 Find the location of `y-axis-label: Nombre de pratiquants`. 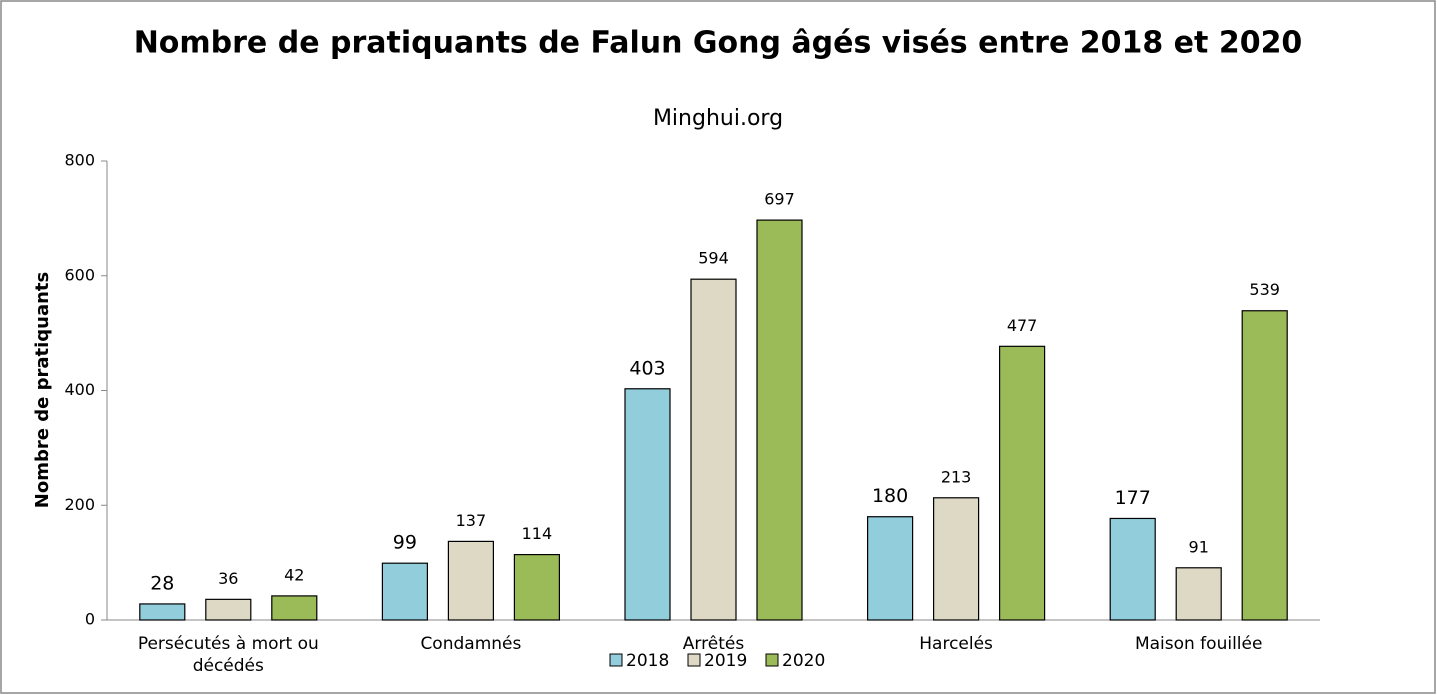

y-axis-label: Nombre de pratiquants is located at coordinates (42, 390).